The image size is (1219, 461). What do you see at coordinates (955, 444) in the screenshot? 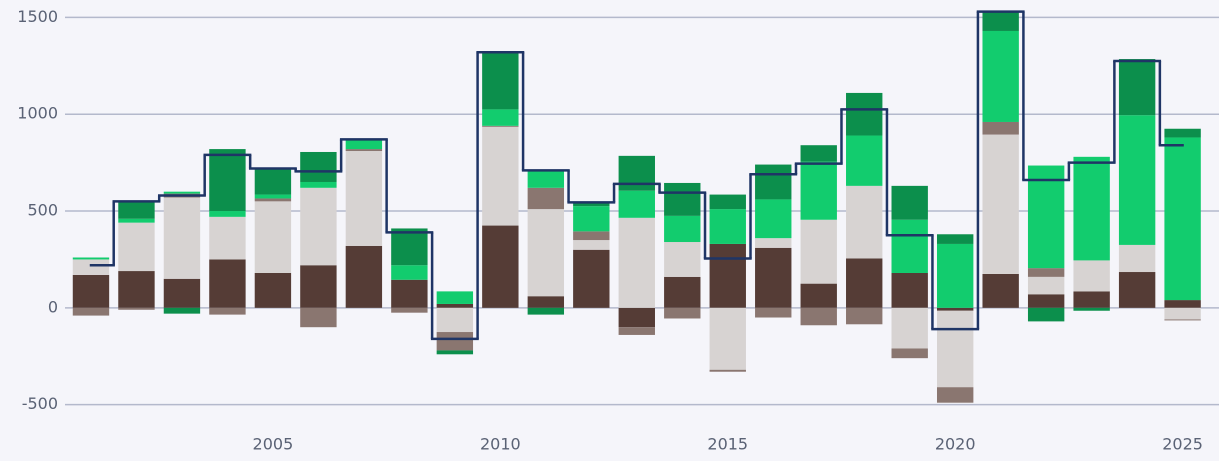
I see `x-tick-label: 2020` at bounding box center [955, 444].